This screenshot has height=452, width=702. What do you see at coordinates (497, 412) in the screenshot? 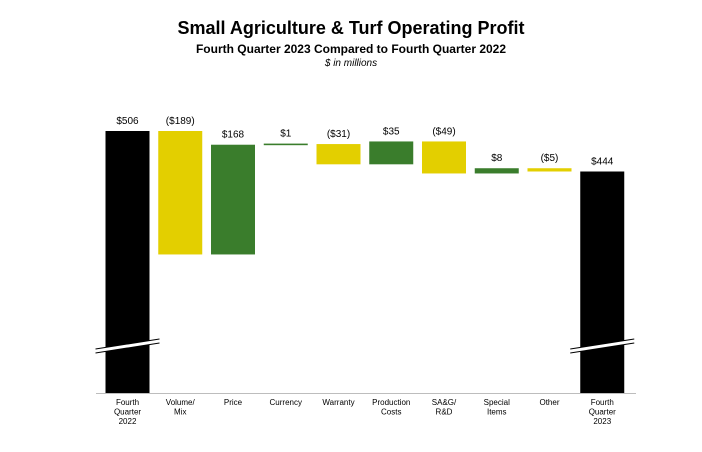
I see `category-label-7-1: Items` at bounding box center [497, 412].